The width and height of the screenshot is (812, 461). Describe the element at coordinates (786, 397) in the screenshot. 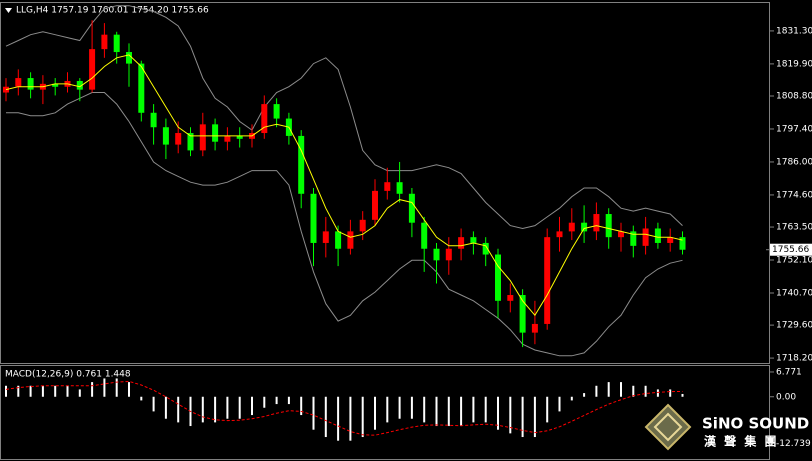

I see `y-tick-label: 0.00` at that location.